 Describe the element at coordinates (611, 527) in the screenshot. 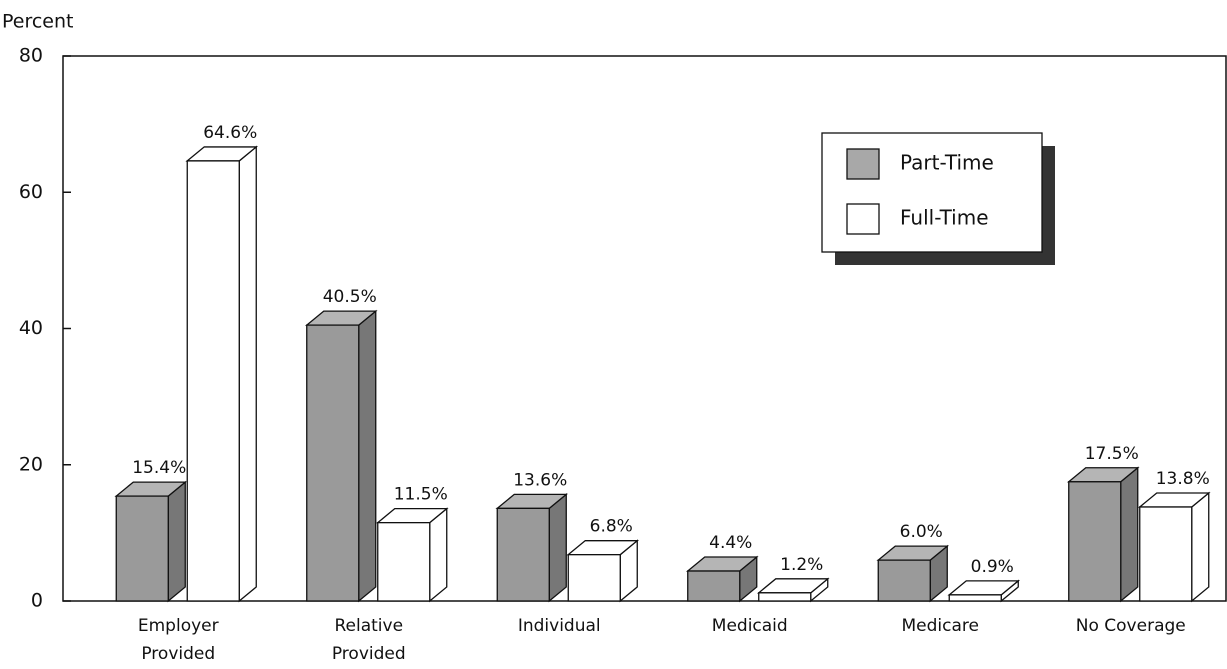

I see `data-label: 6.8%` at that location.